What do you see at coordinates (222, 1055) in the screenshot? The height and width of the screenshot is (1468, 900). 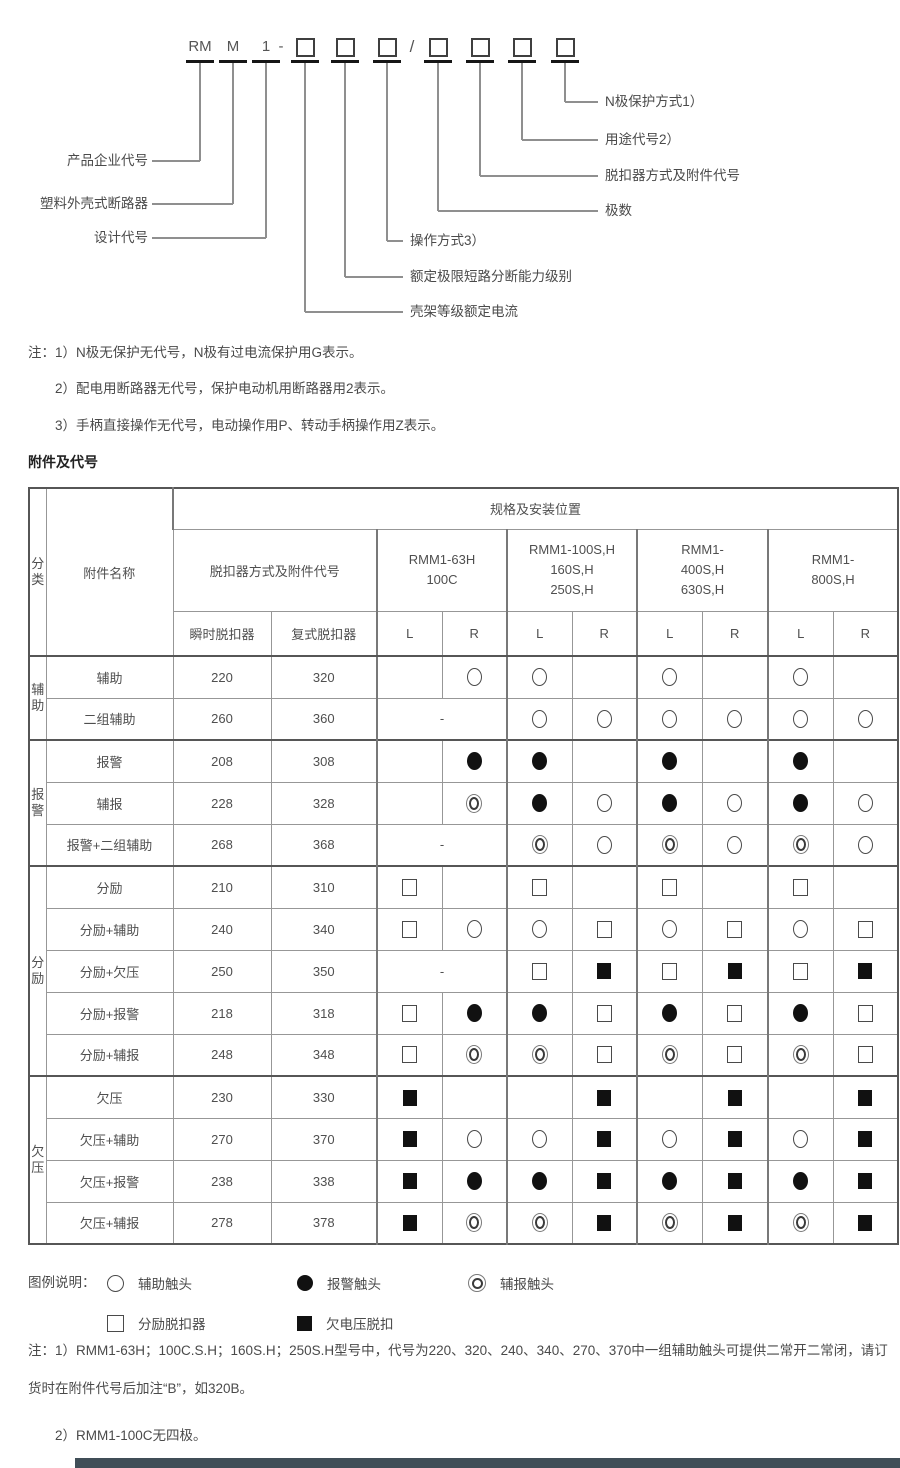 I see `code-instant: 248` at bounding box center [222, 1055].